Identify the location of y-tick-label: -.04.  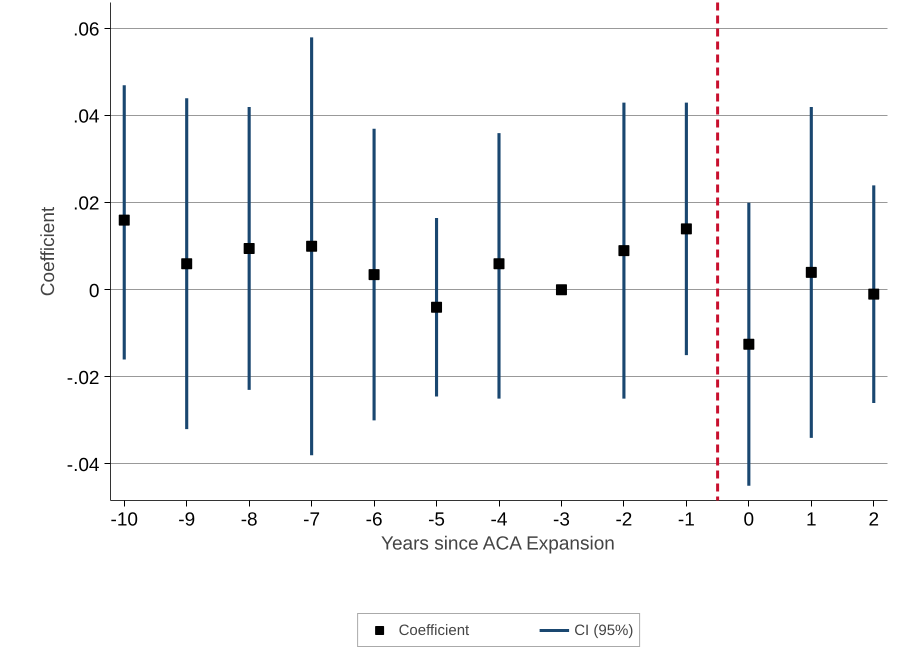
(83, 465).